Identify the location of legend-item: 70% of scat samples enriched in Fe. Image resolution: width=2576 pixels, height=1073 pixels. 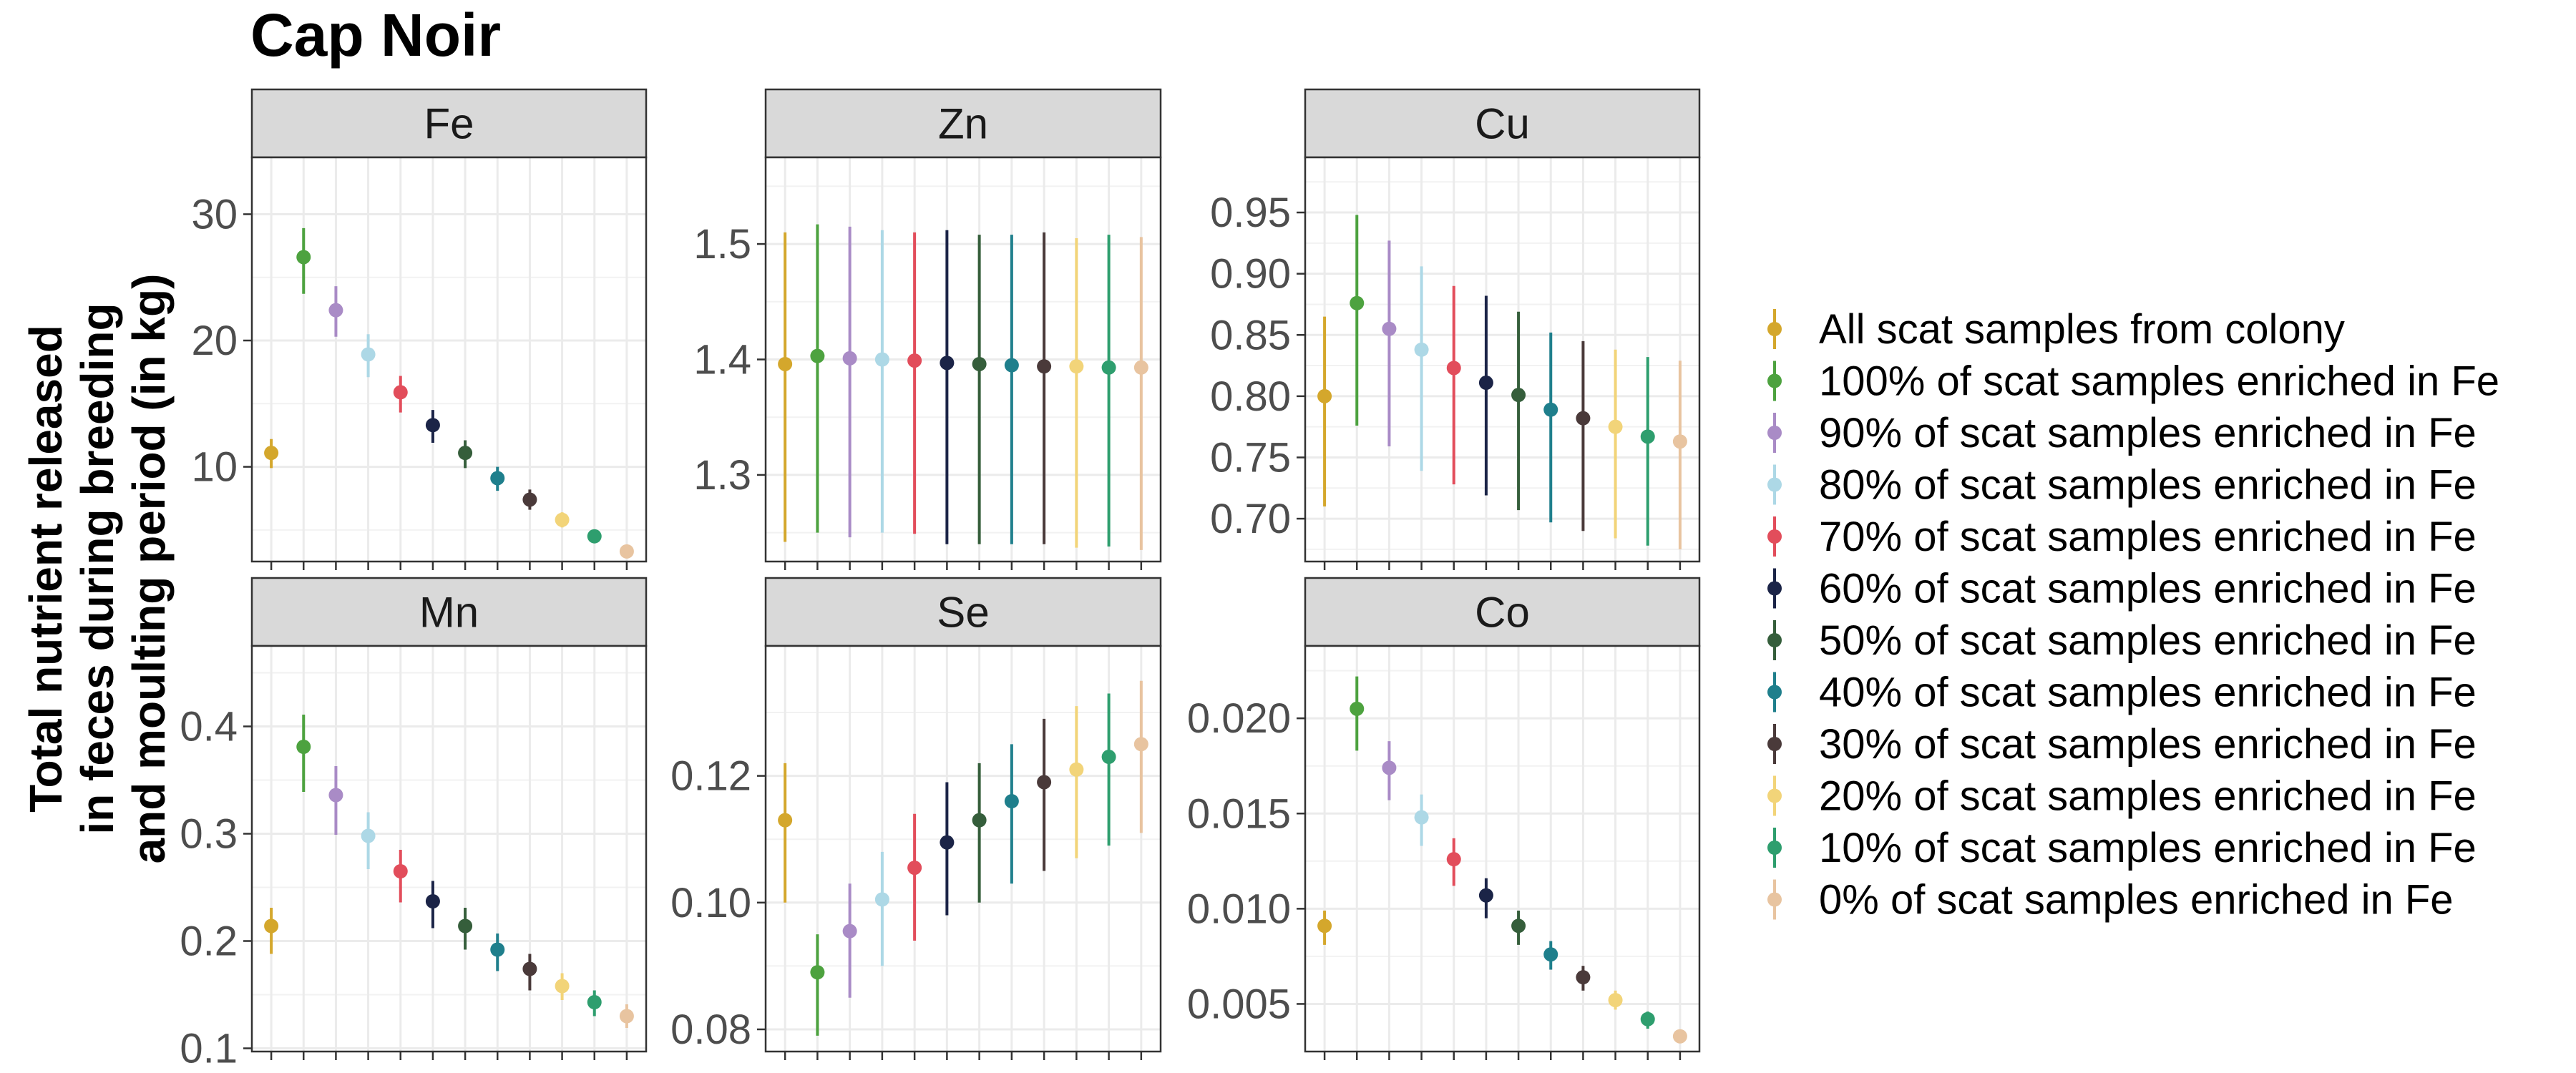
(2122, 537).